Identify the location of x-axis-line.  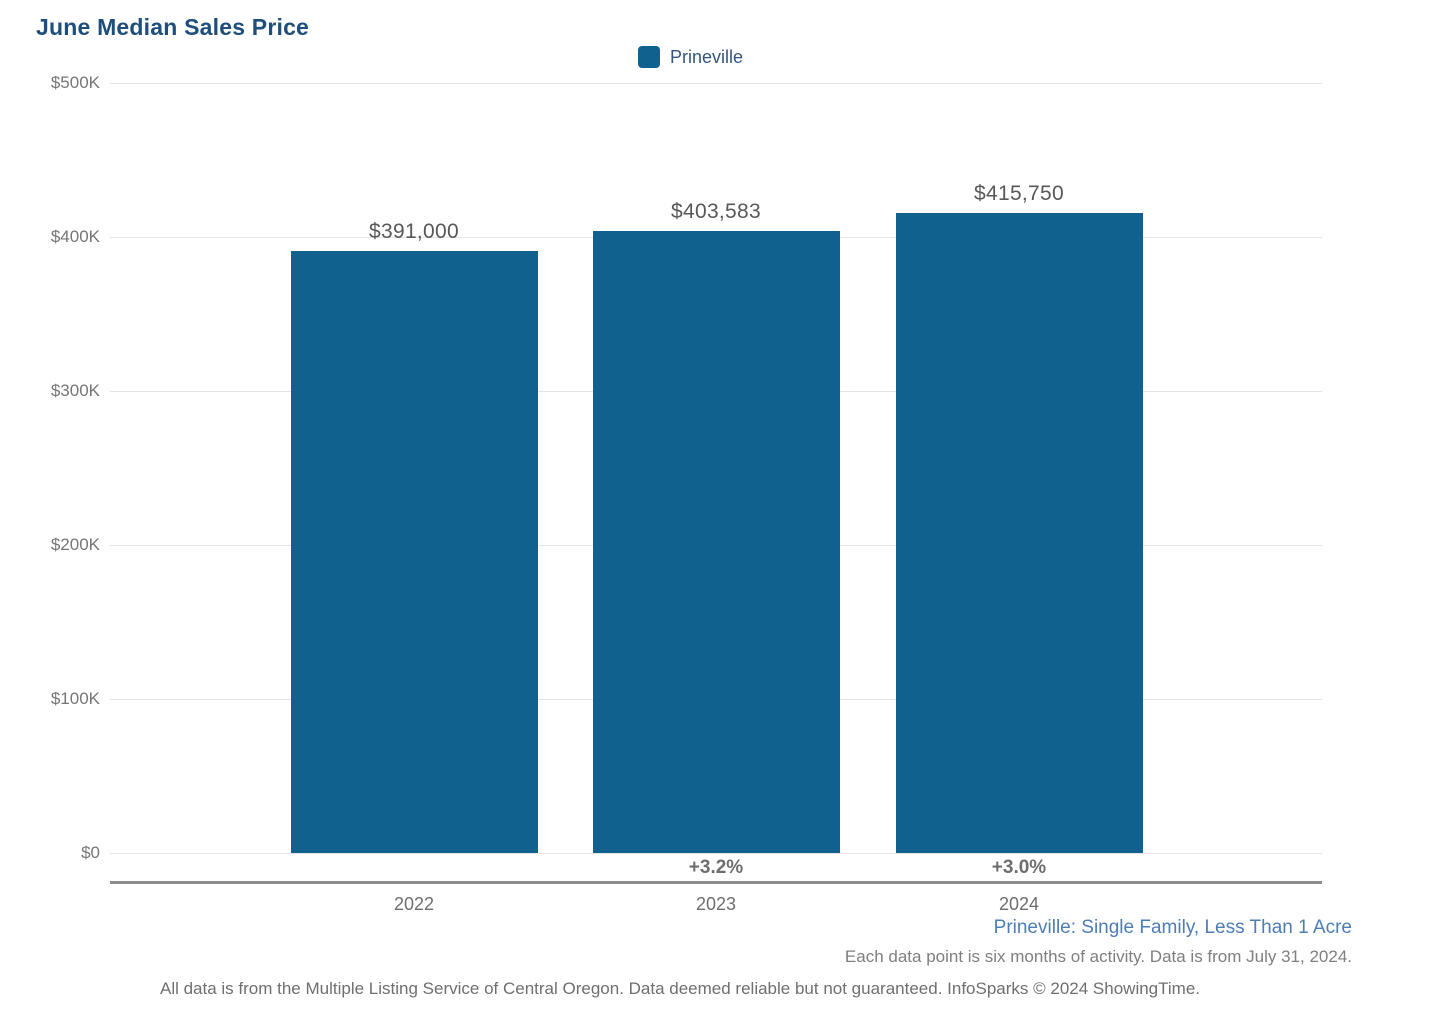
(716, 882).